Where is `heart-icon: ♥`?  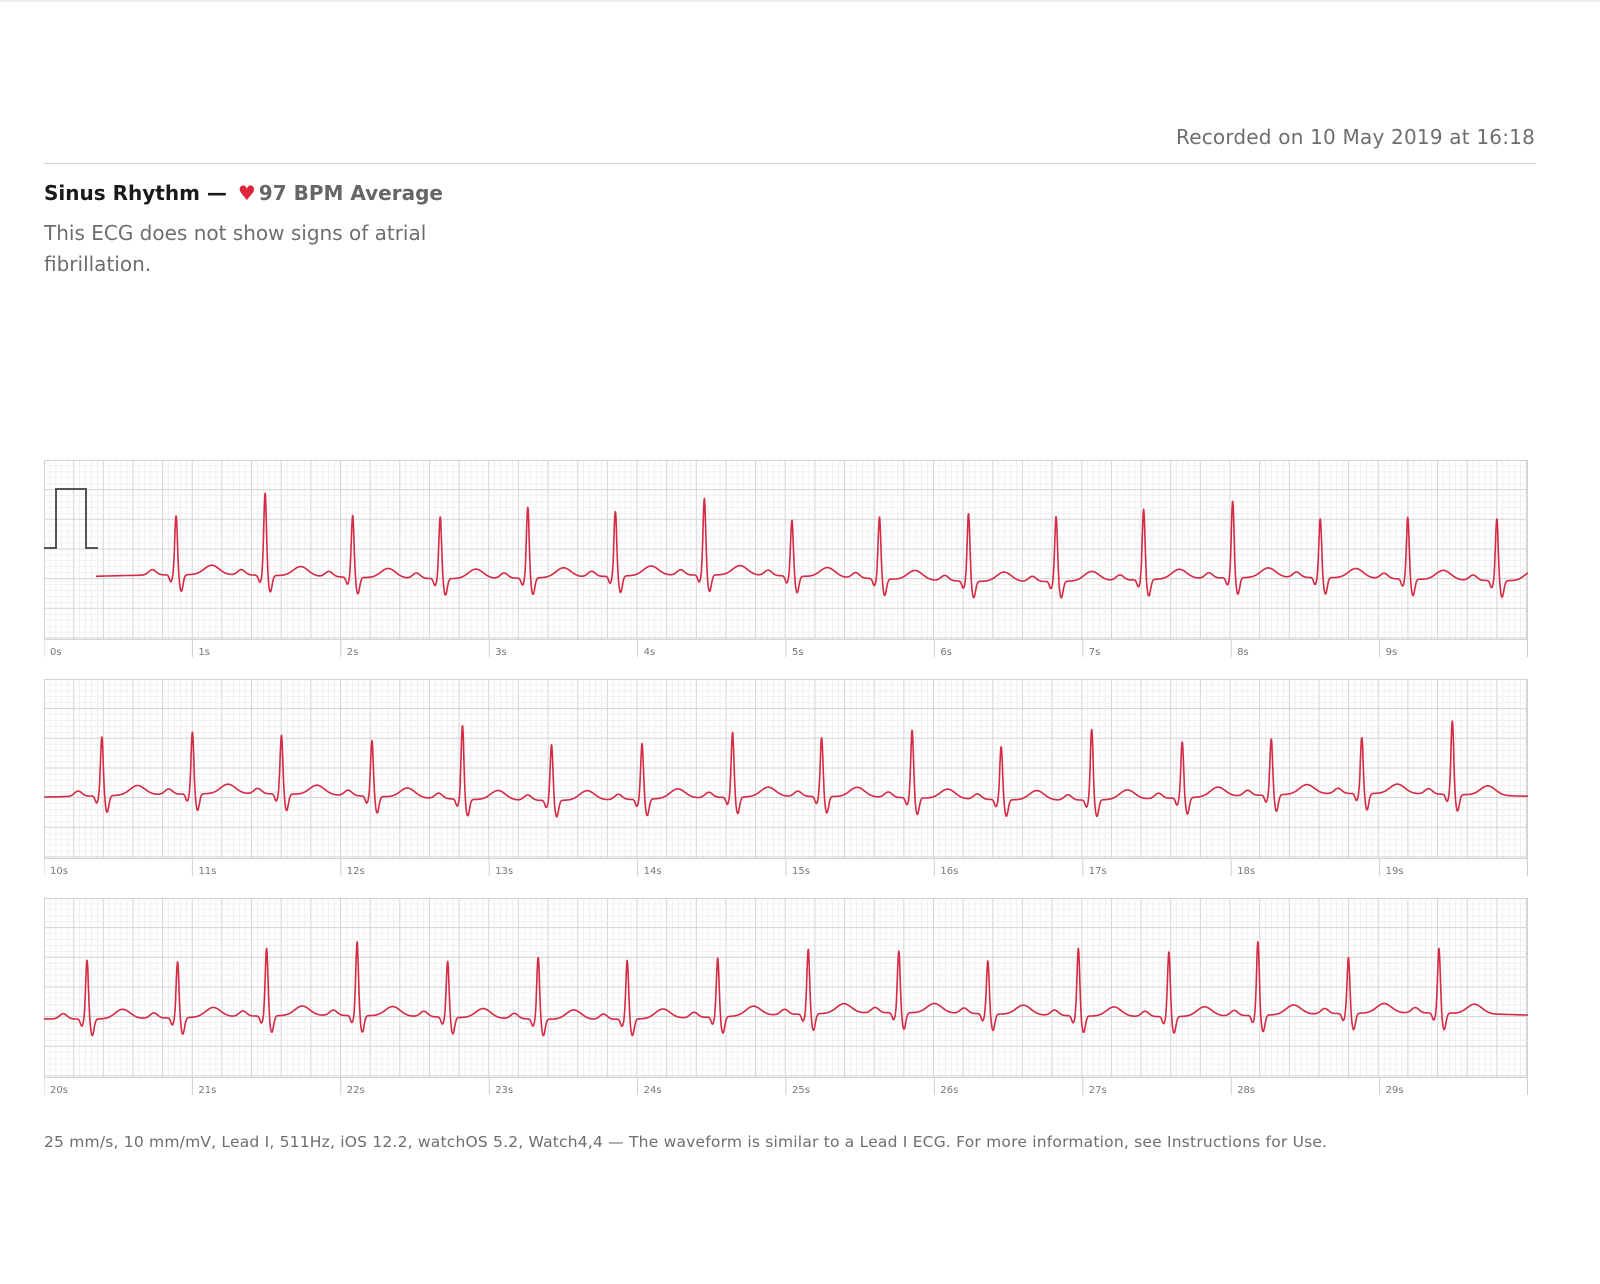
heart-icon: ♥ is located at coordinates (246, 193).